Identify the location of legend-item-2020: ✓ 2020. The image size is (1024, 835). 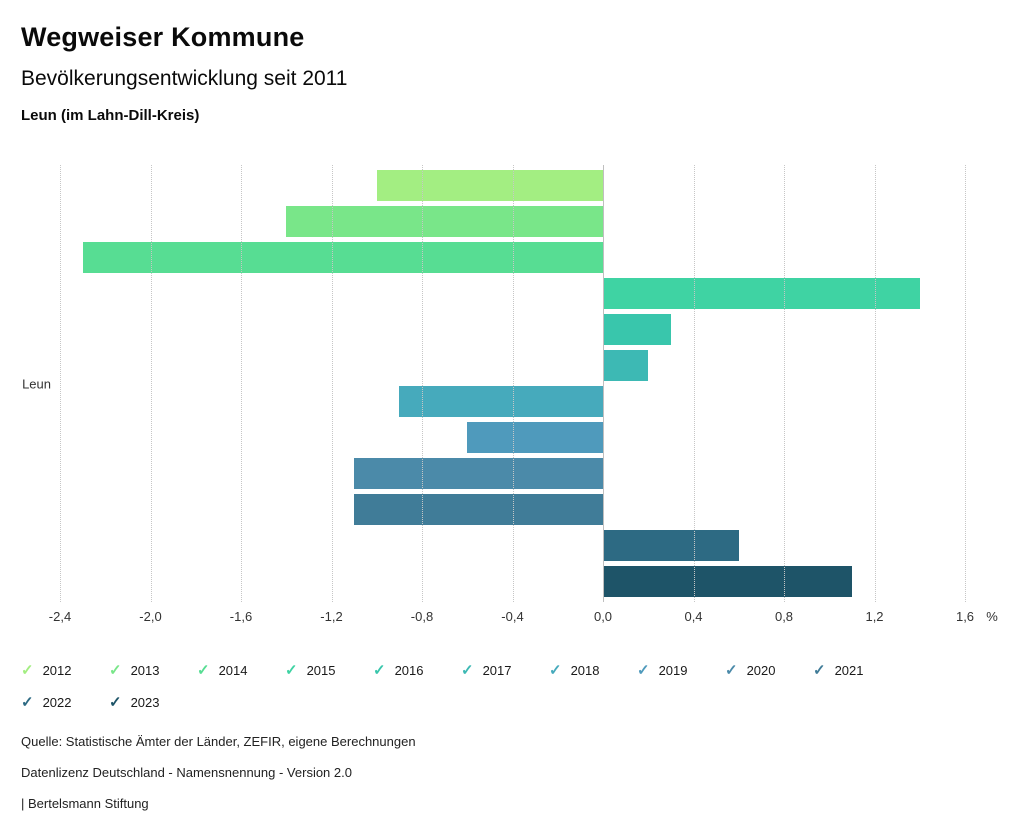
(769, 670).